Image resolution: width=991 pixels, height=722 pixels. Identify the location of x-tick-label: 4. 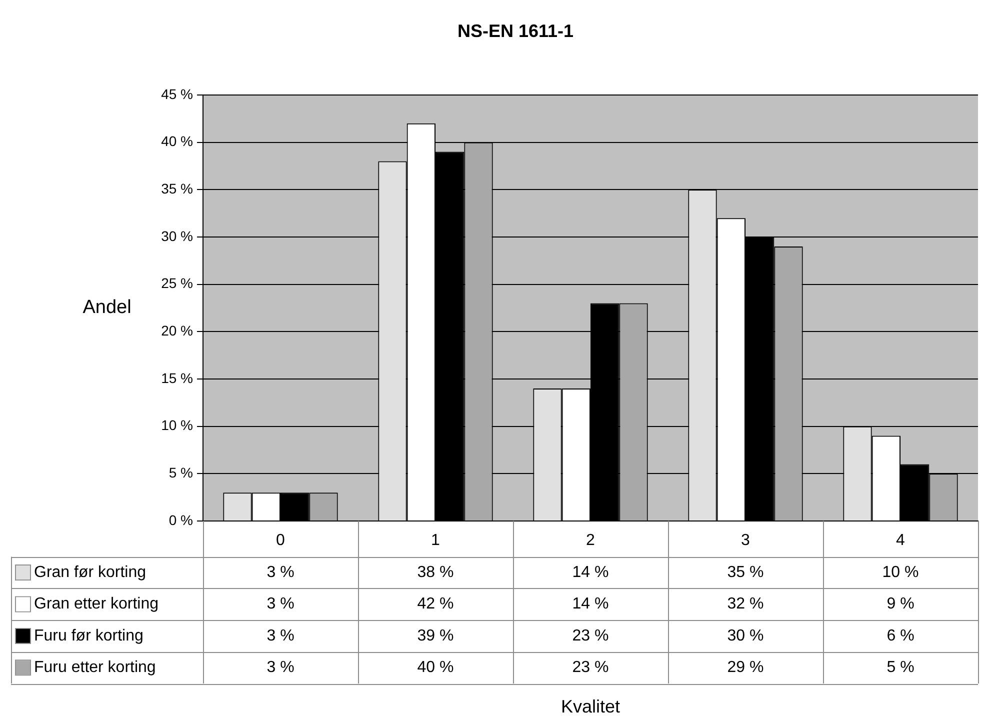
(901, 541).